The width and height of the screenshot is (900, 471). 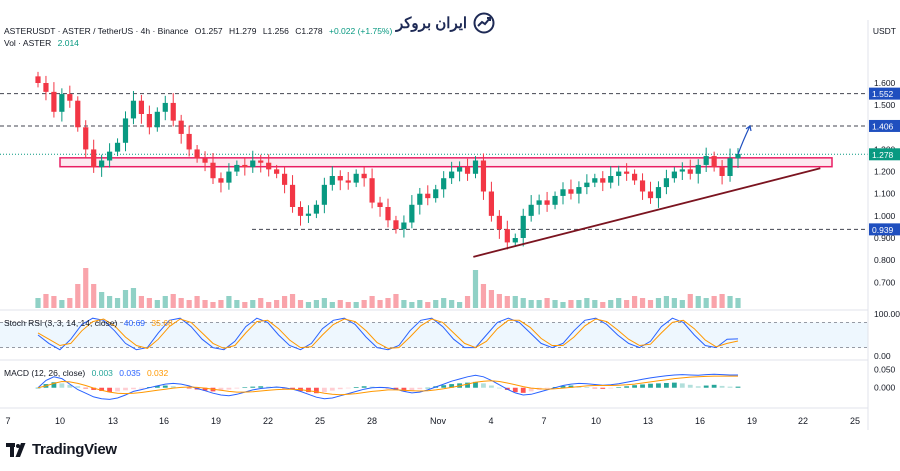 What do you see at coordinates (803, 421) in the screenshot?
I see `date-tick-label: 22` at bounding box center [803, 421].